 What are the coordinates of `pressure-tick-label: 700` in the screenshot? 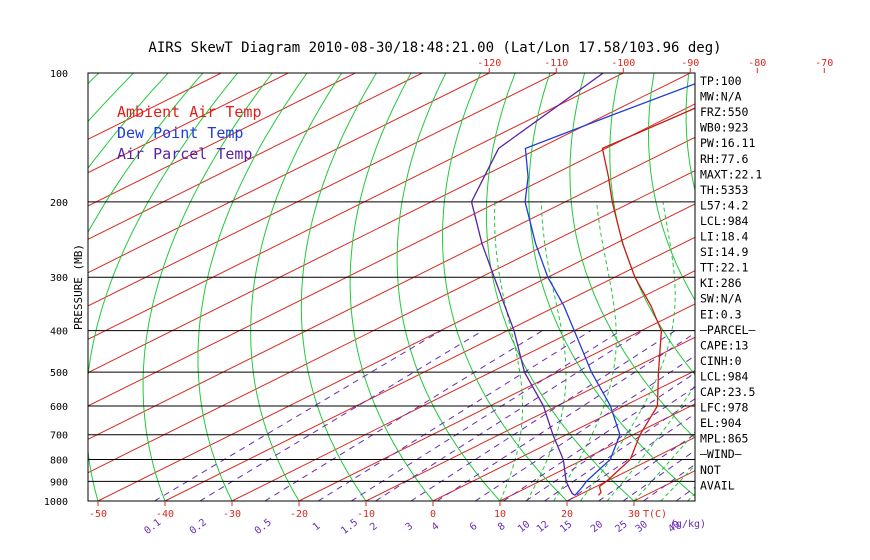 It's located at (59, 436).